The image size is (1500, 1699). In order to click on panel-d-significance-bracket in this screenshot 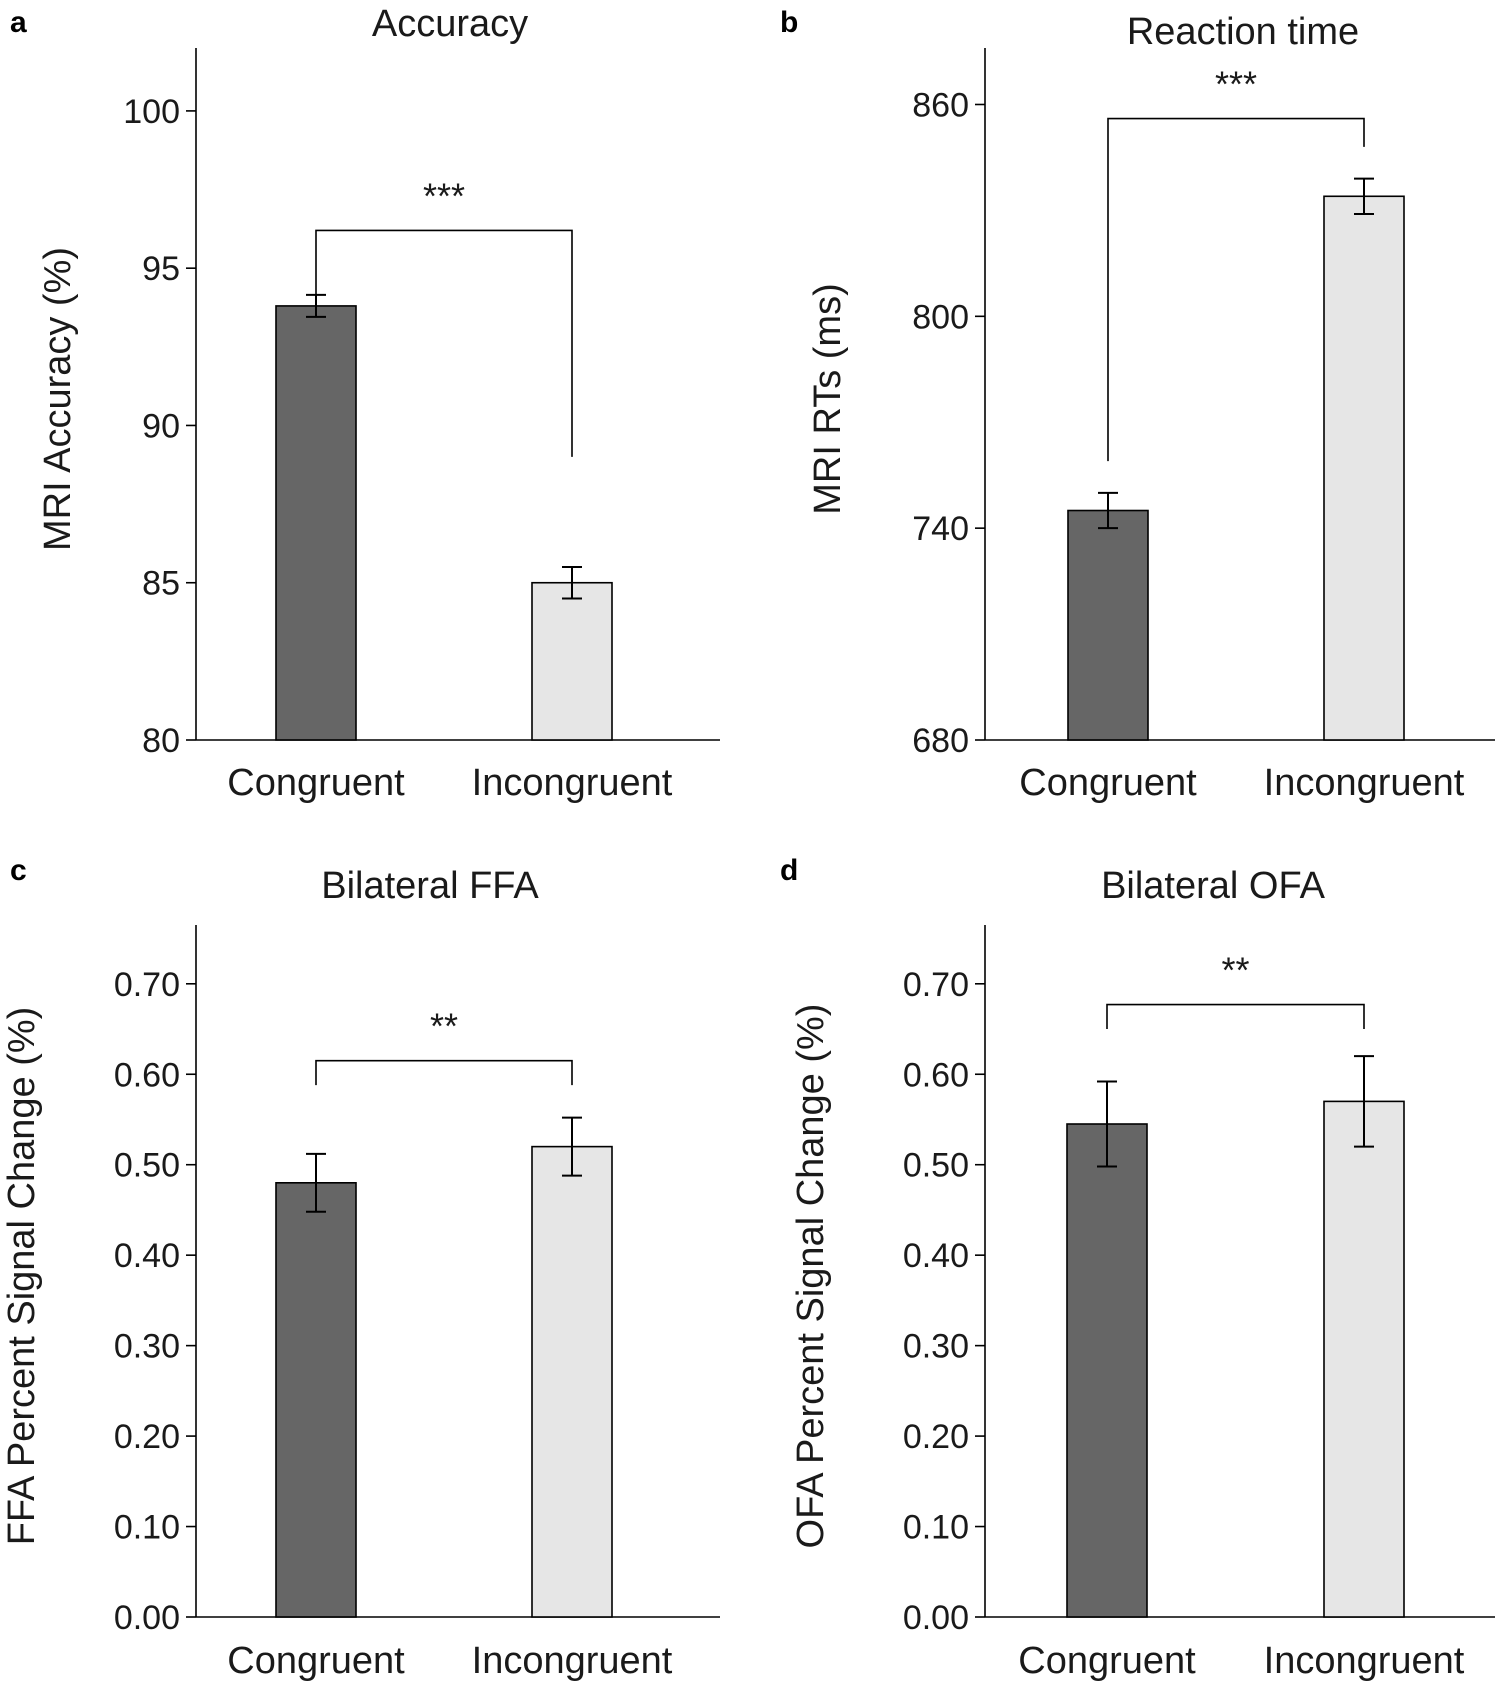, I will do `click(1235, 1016)`.